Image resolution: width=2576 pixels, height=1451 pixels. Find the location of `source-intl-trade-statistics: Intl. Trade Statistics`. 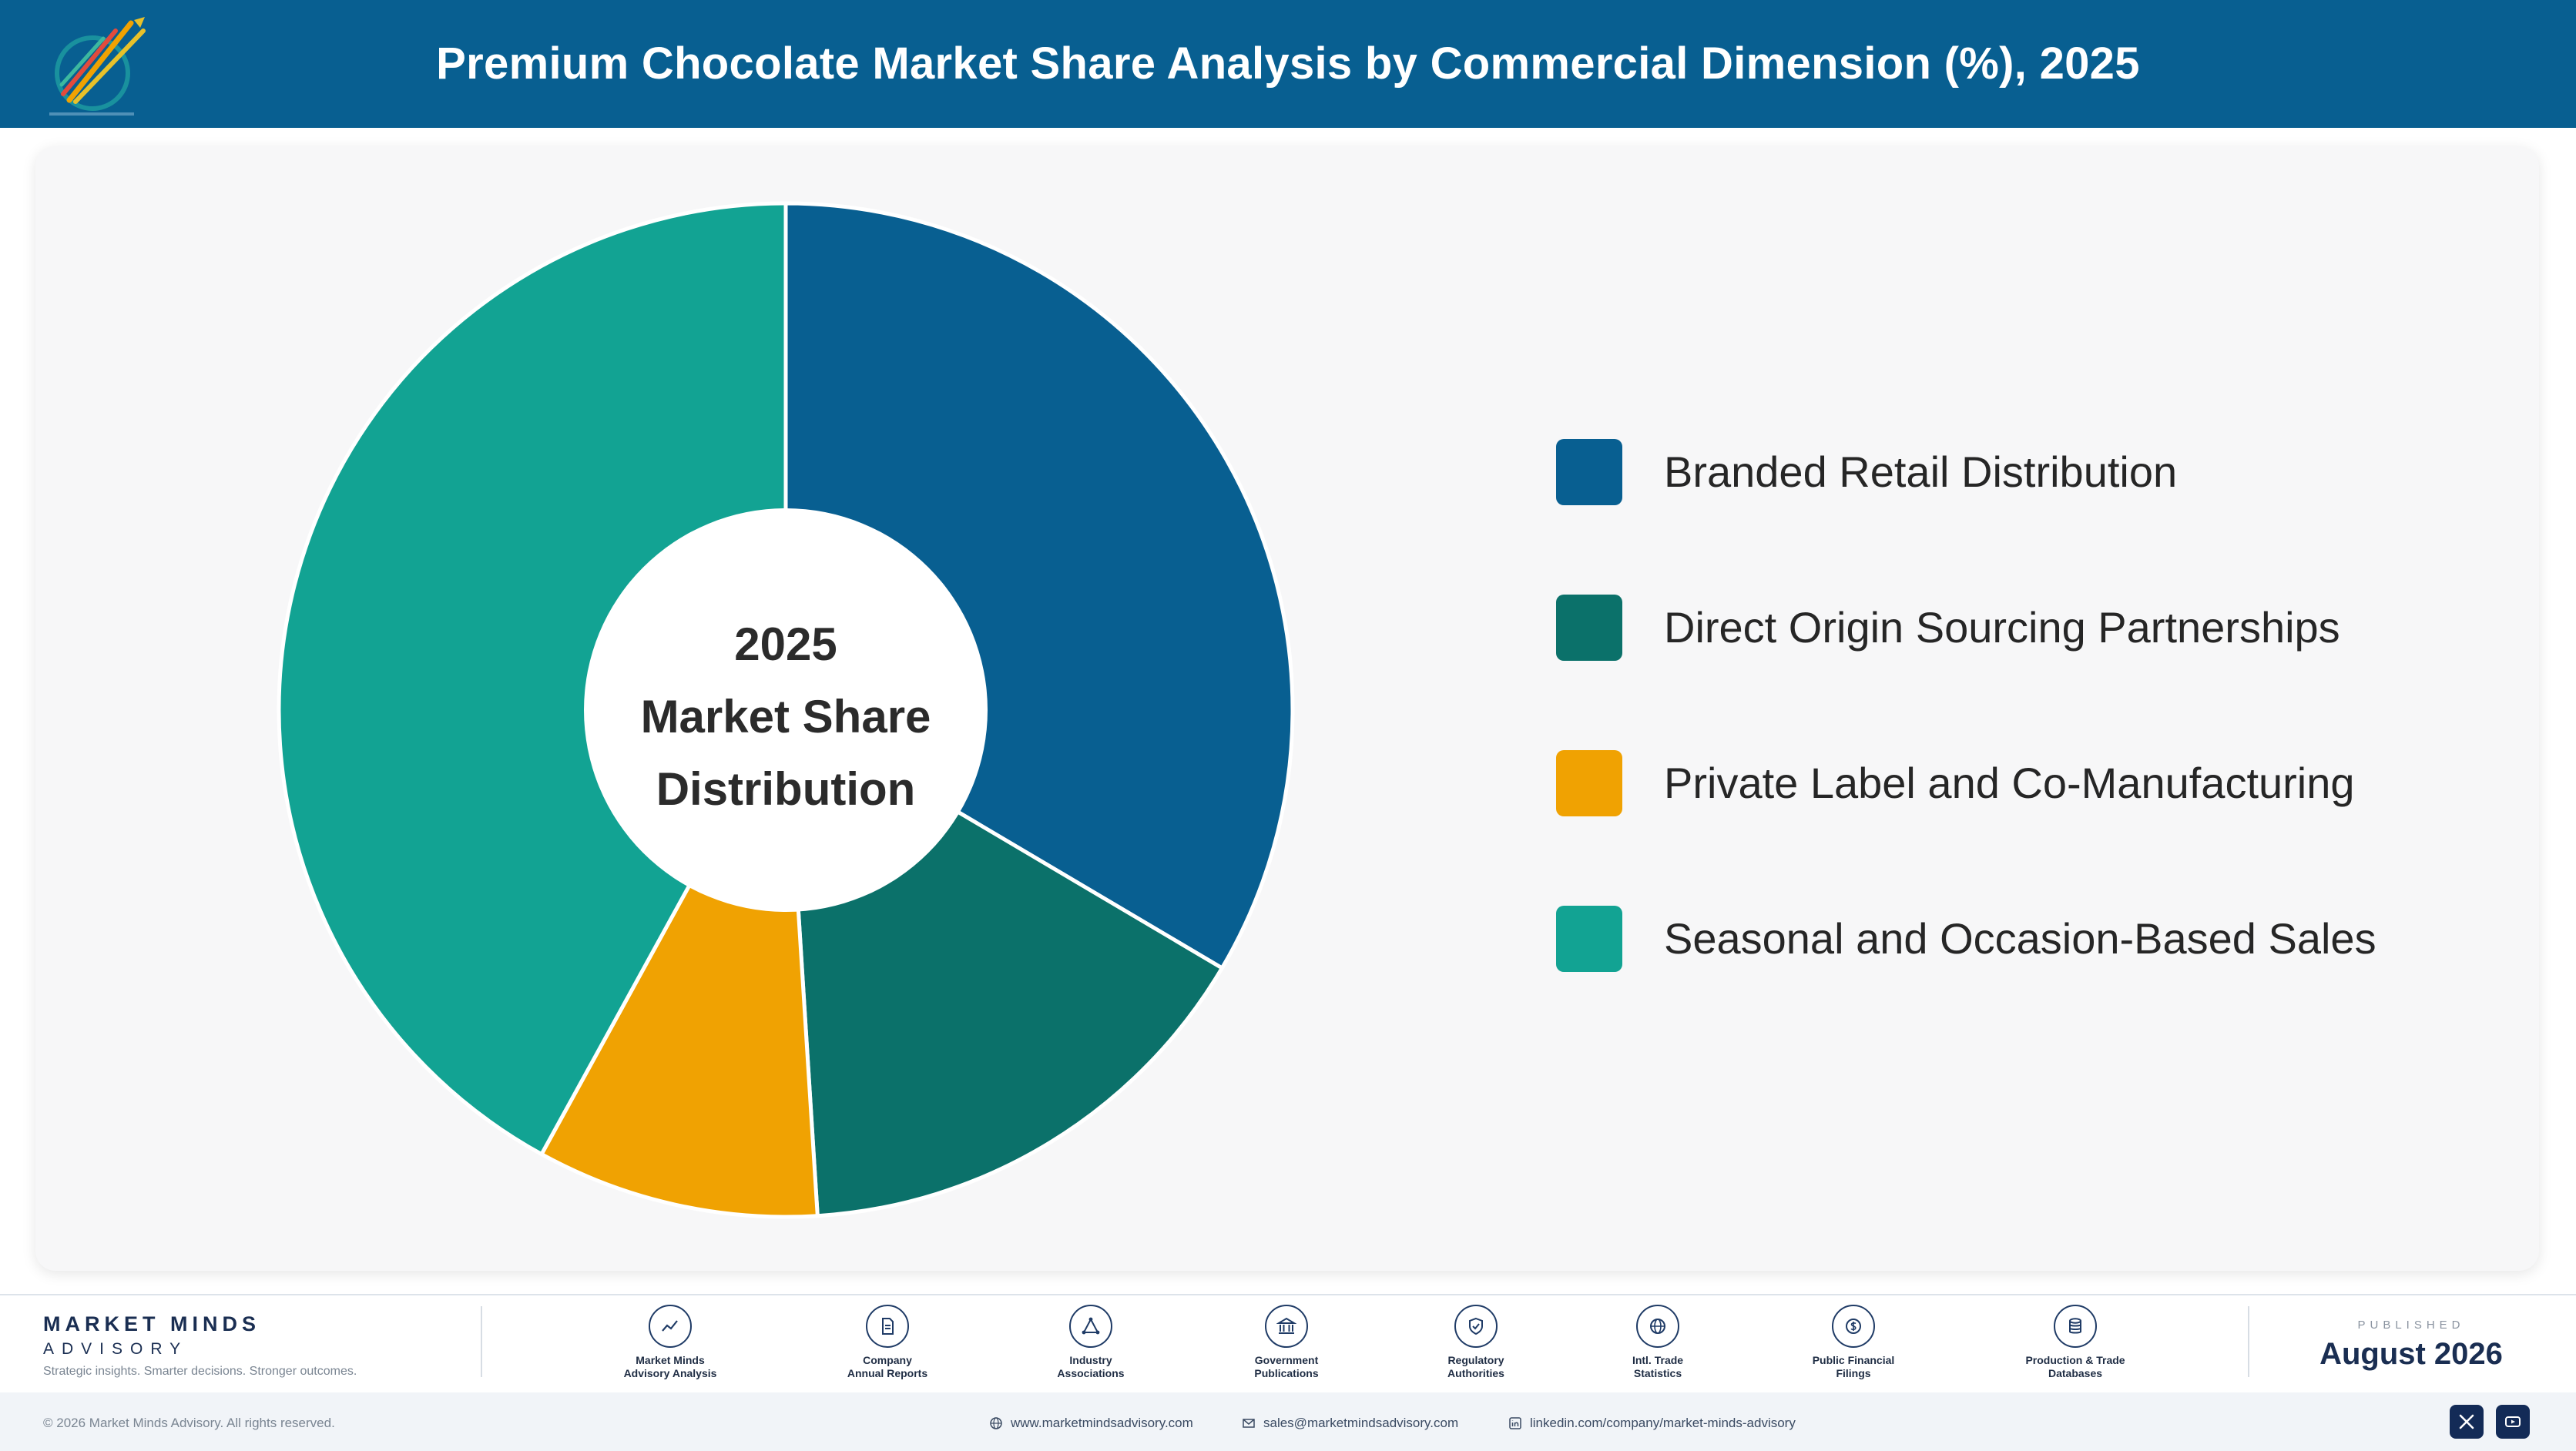

source-intl-trade-statistics: Intl. Trade Statistics is located at coordinates (1658, 1342).